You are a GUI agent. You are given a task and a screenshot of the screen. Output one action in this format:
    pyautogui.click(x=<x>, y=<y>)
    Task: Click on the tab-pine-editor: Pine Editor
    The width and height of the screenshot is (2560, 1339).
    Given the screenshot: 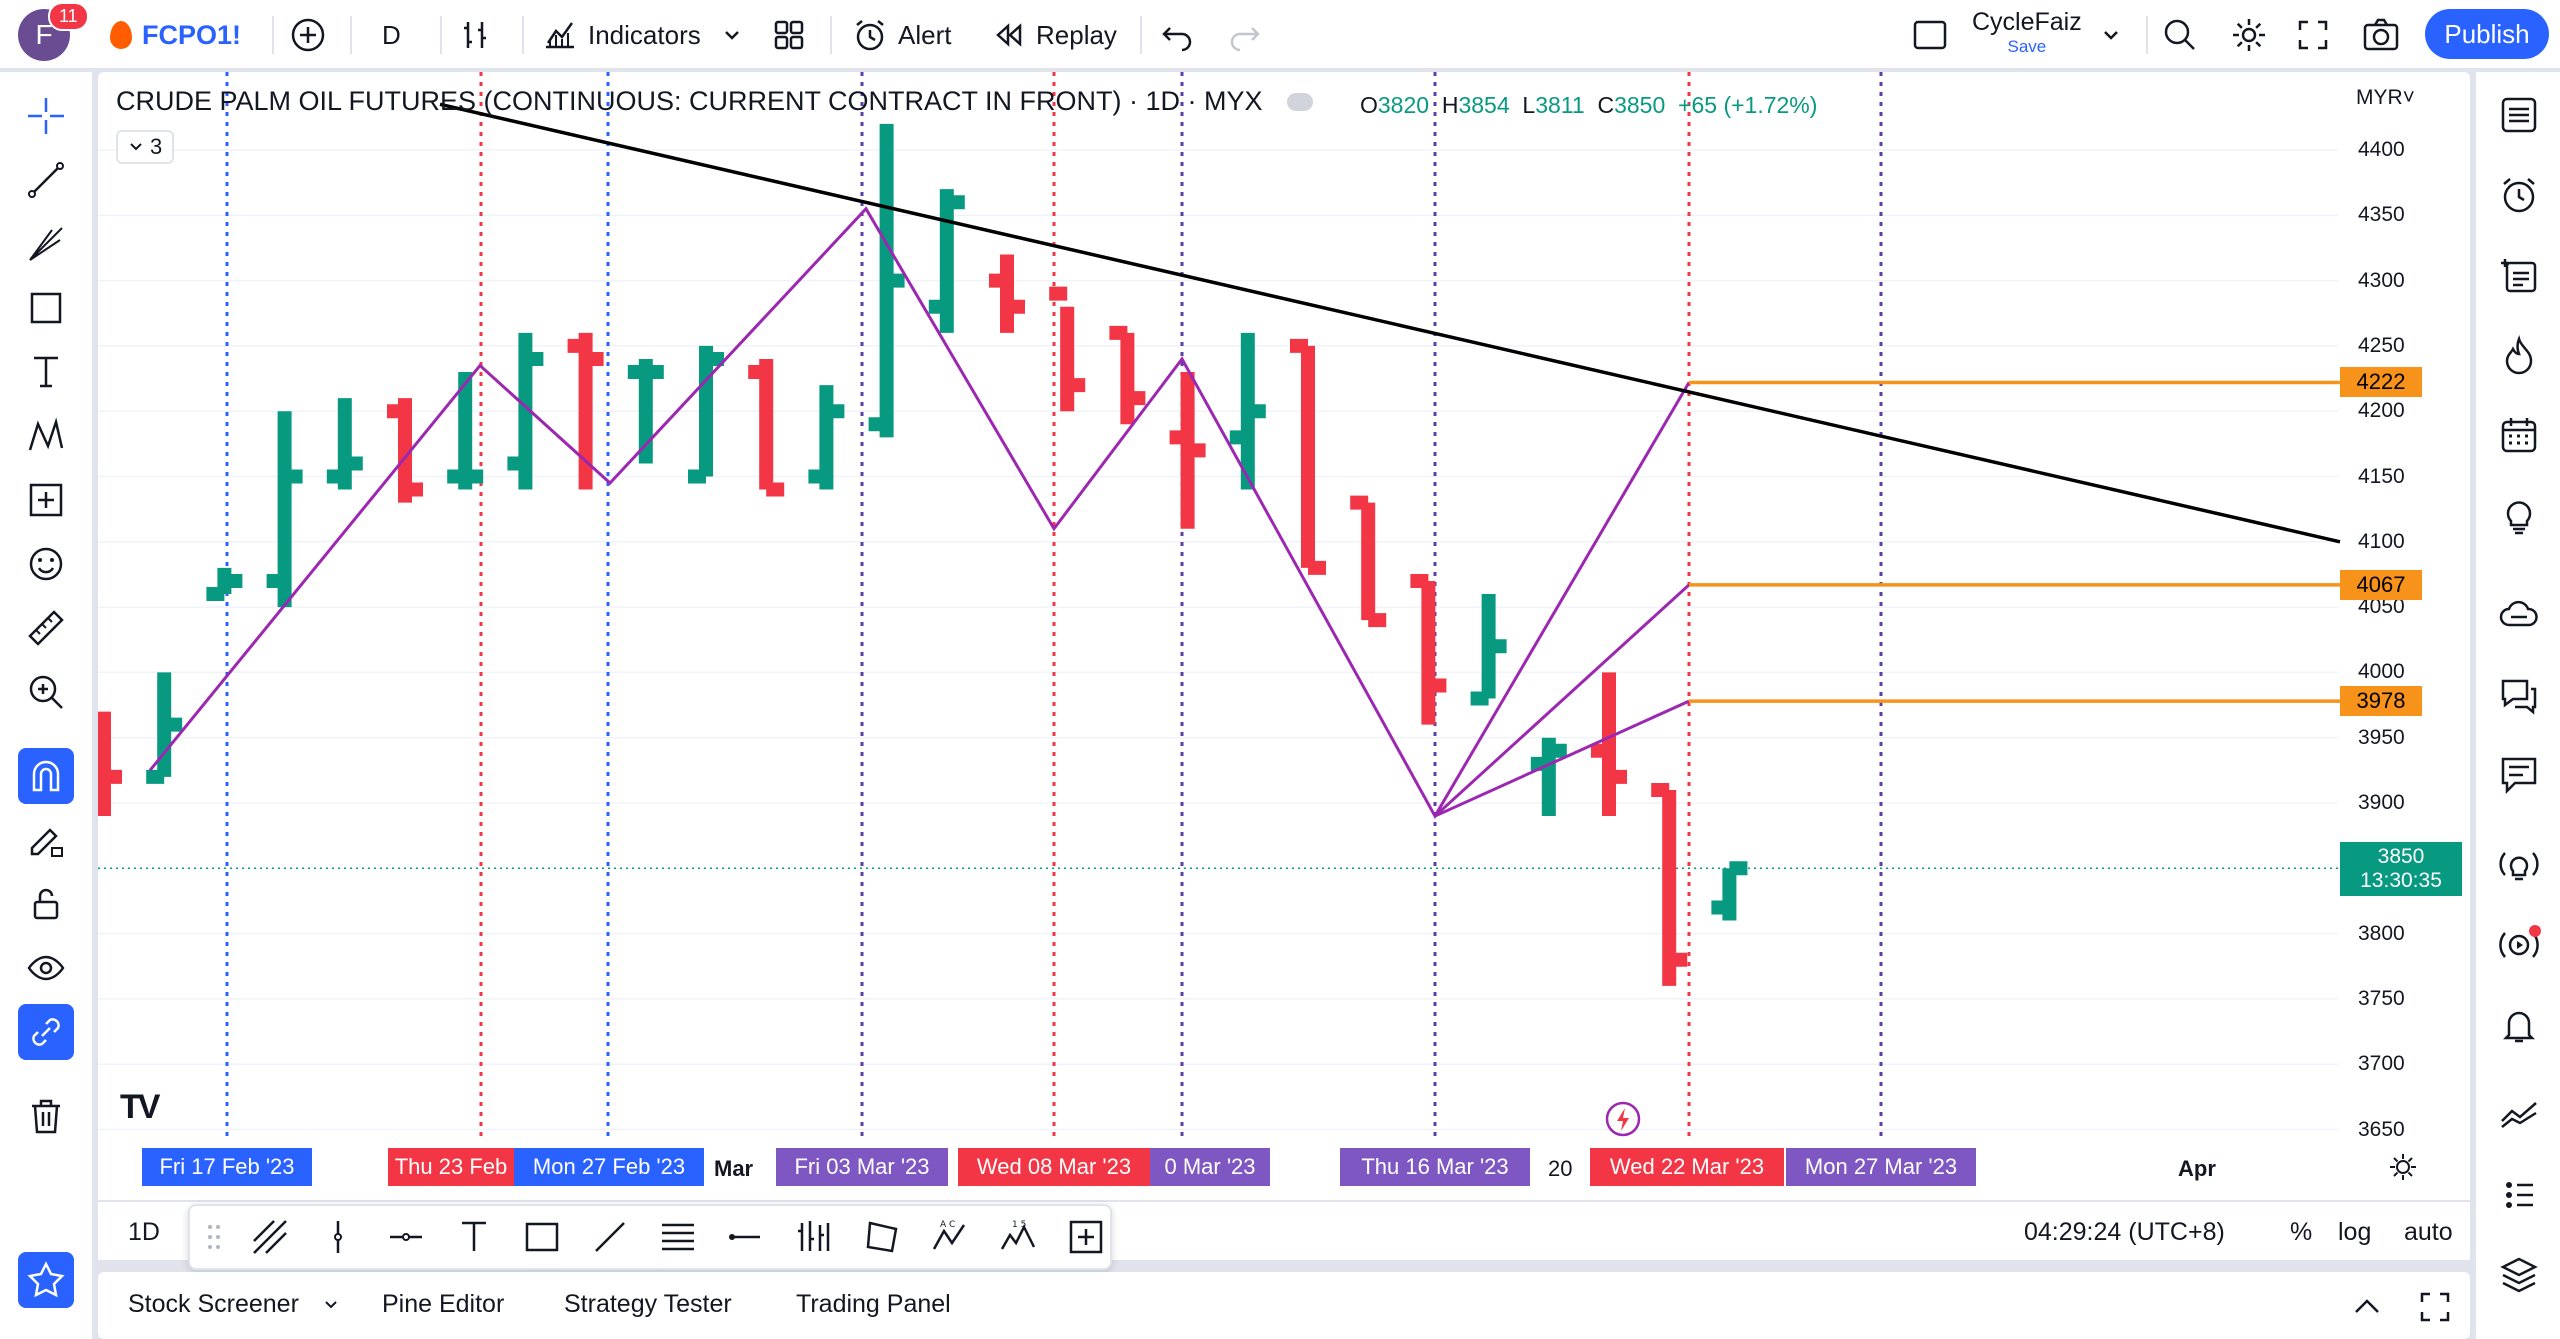 What is the action you would take?
    pyautogui.click(x=443, y=1304)
    